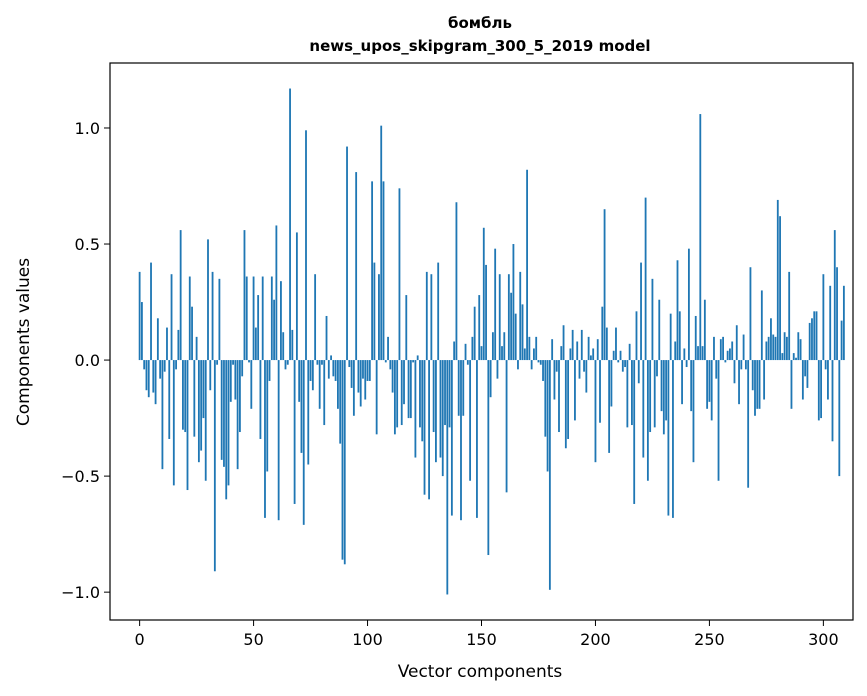 The height and width of the screenshot is (696, 867). I want to click on y-tick-label: 0.5, so click(87, 244).